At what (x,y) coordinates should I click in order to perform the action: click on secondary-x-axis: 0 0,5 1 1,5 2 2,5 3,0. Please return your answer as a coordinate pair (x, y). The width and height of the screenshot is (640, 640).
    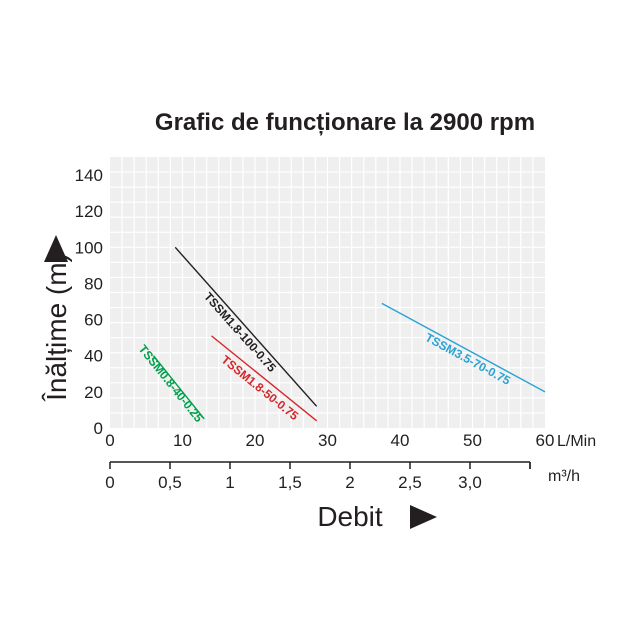
    Looking at the image, I should click on (318, 476).